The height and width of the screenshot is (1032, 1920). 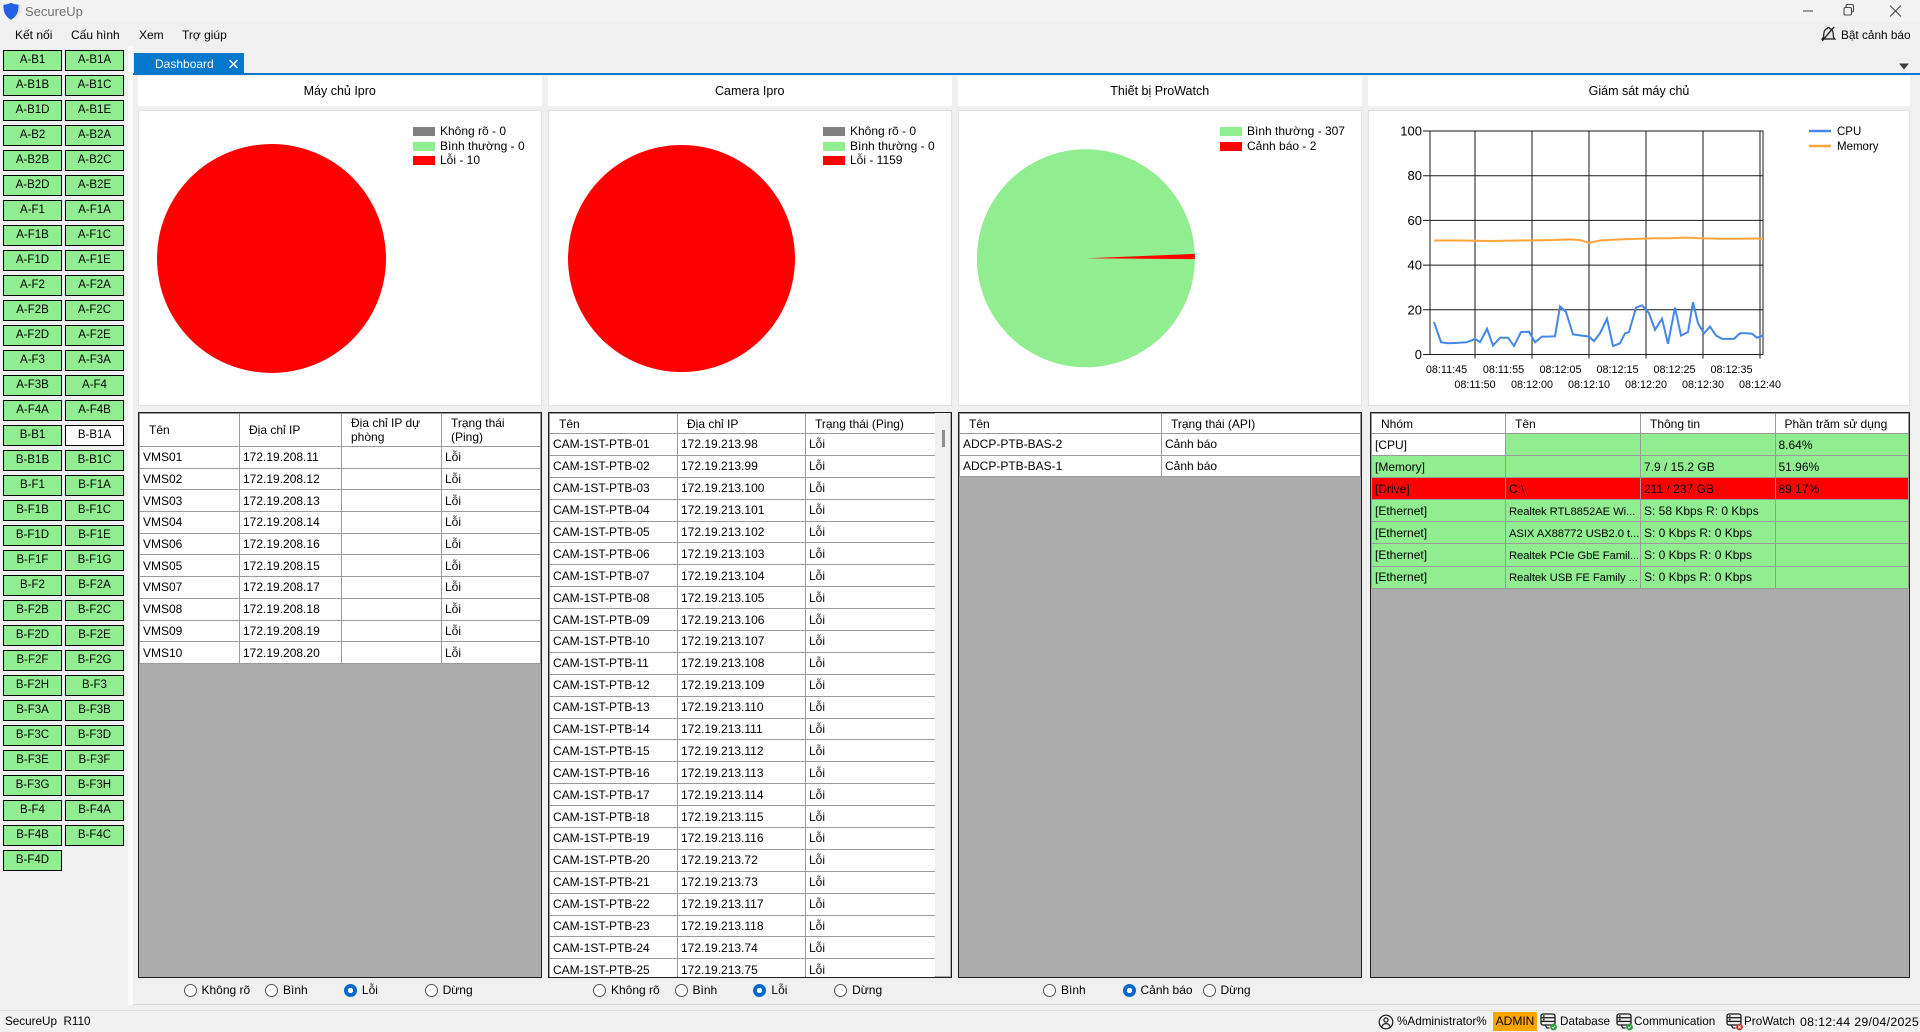 What do you see at coordinates (1589, 385) in the screenshot?
I see `svg-text: 08:12:10` at bounding box center [1589, 385].